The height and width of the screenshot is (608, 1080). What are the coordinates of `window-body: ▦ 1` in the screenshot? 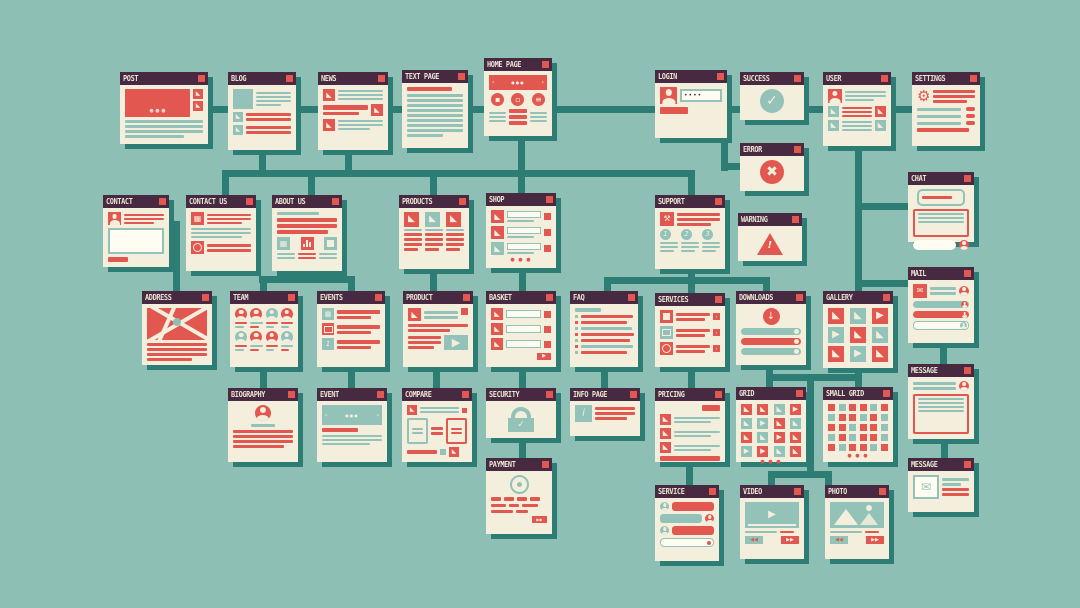 It's located at (351, 329).